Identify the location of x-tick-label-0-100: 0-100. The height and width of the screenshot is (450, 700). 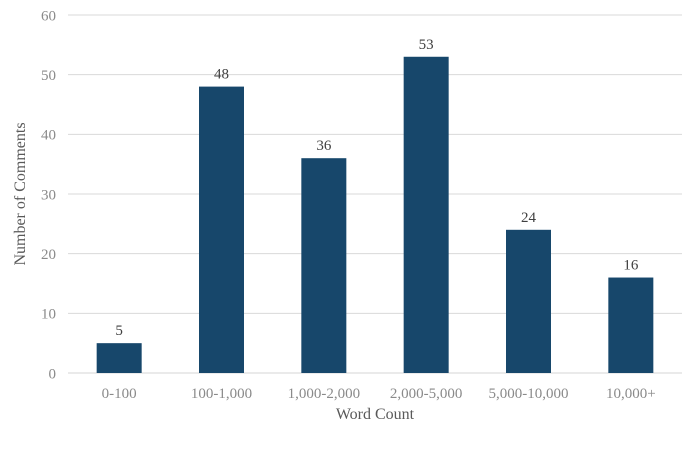
(119, 394).